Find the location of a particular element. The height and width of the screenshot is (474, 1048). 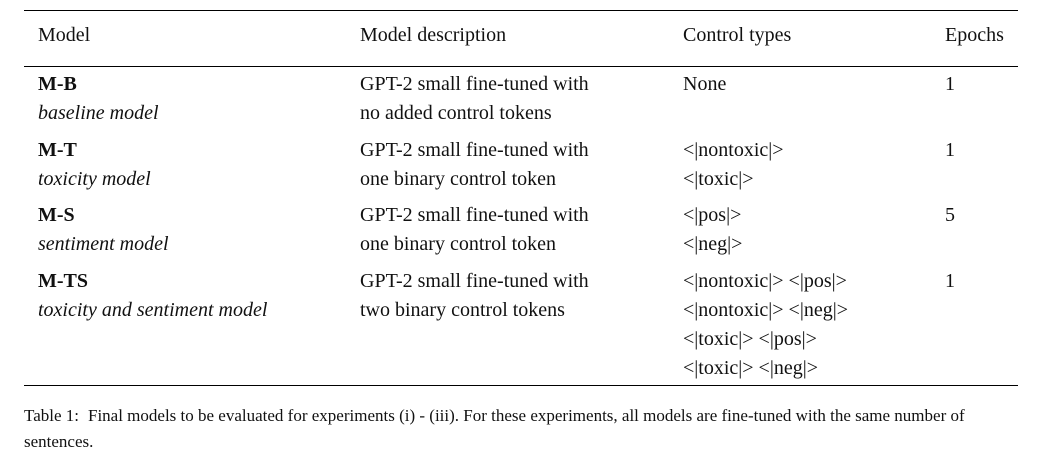

table-bottom-rule is located at coordinates (521, 385).